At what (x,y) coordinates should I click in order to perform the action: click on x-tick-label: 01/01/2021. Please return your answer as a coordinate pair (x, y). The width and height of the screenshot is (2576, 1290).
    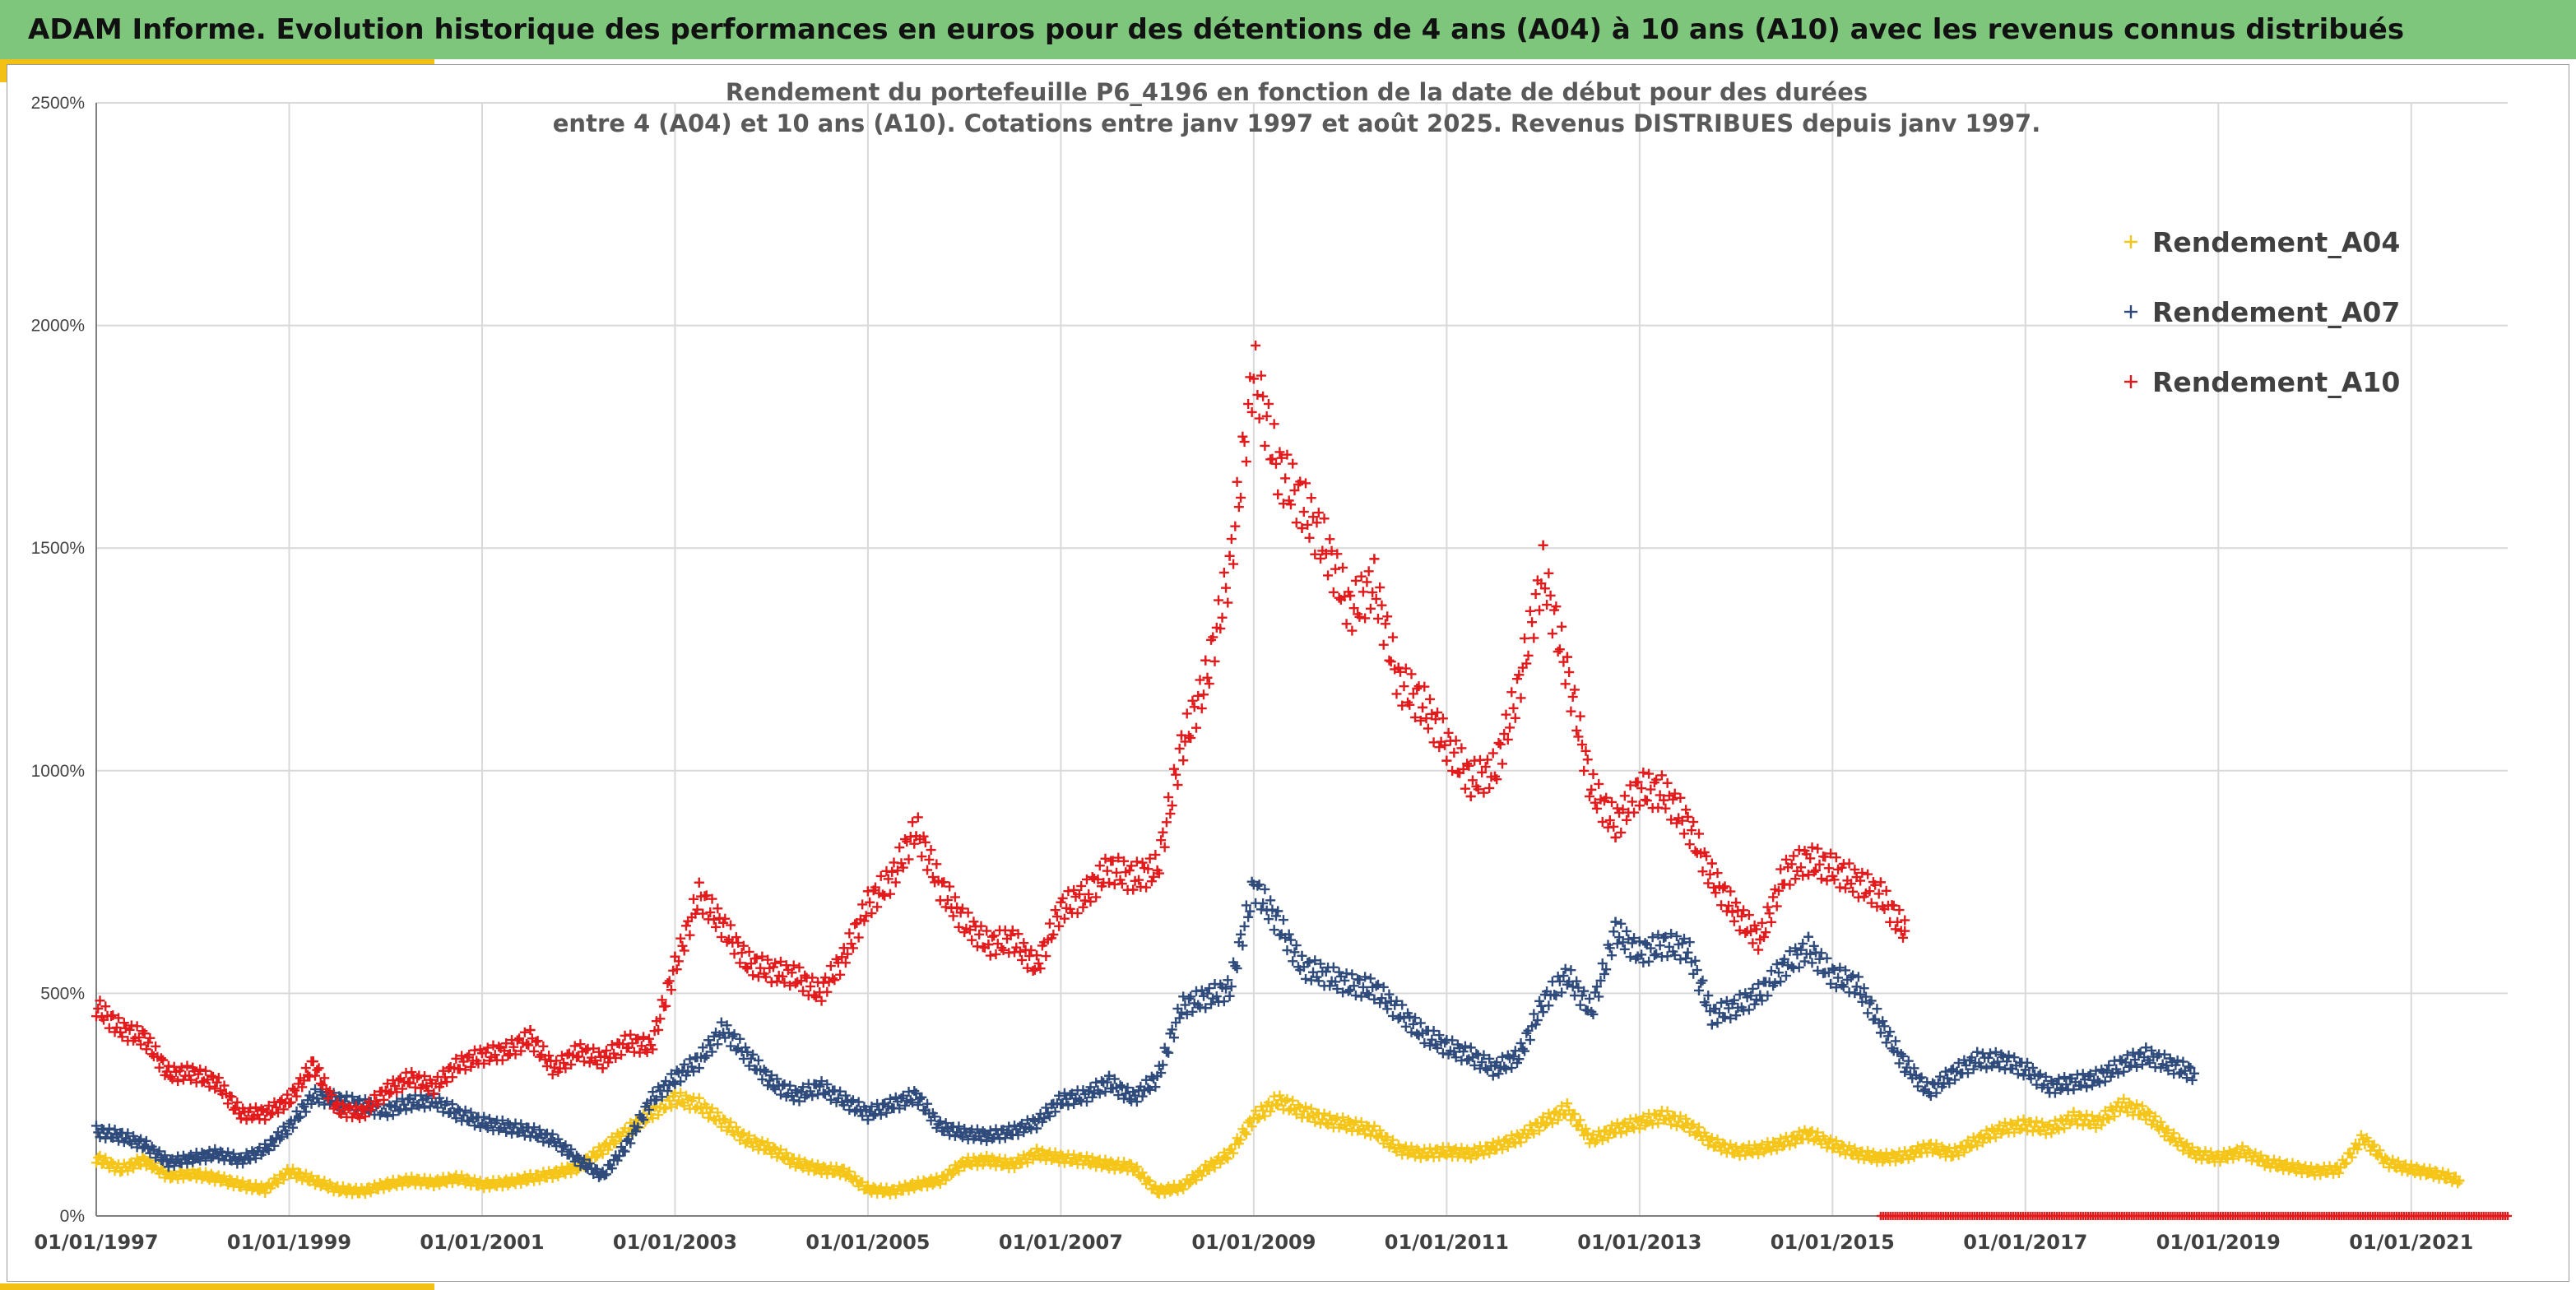
    Looking at the image, I should click on (2411, 1242).